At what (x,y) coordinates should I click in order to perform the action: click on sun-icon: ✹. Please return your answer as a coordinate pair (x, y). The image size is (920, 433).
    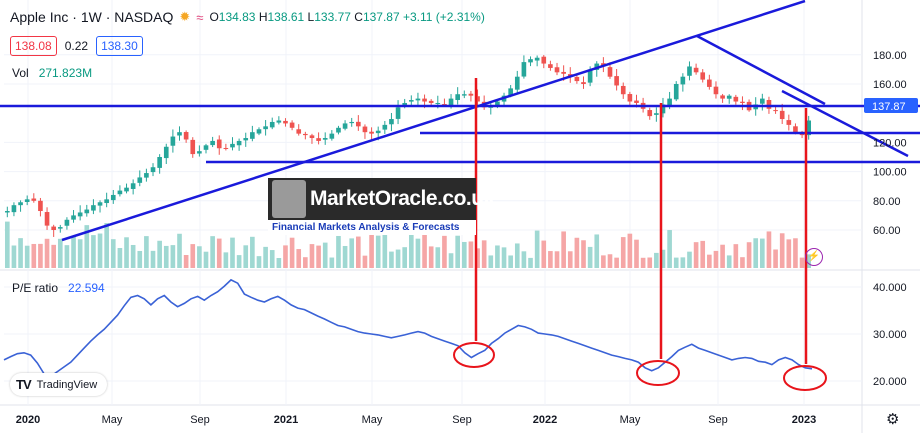
    Looking at the image, I should click on (185, 16).